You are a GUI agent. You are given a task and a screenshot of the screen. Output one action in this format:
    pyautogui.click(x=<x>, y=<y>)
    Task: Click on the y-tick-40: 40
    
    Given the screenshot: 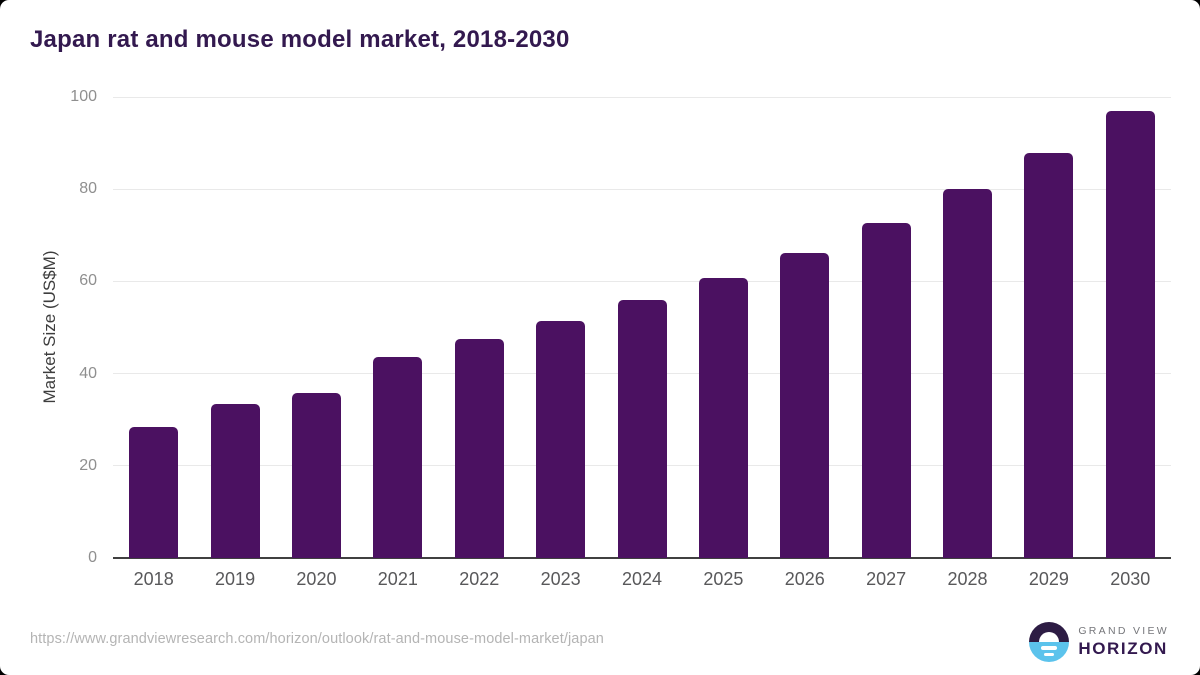 What is the action you would take?
    pyautogui.click(x=88, y=373)
    